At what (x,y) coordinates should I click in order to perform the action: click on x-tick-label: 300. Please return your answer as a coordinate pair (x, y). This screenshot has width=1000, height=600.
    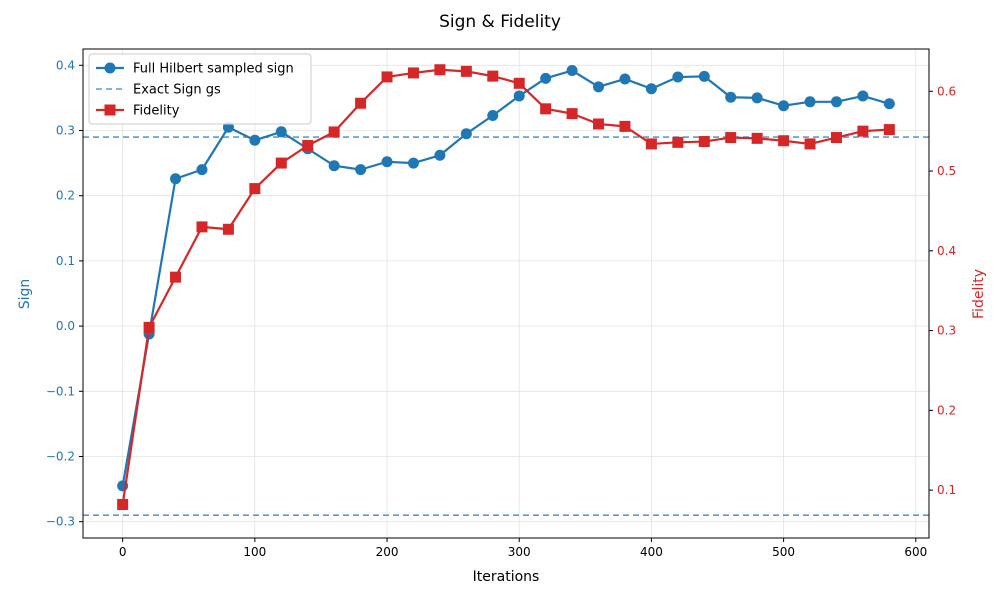
    Looking at the image, I should click on (519, 552).